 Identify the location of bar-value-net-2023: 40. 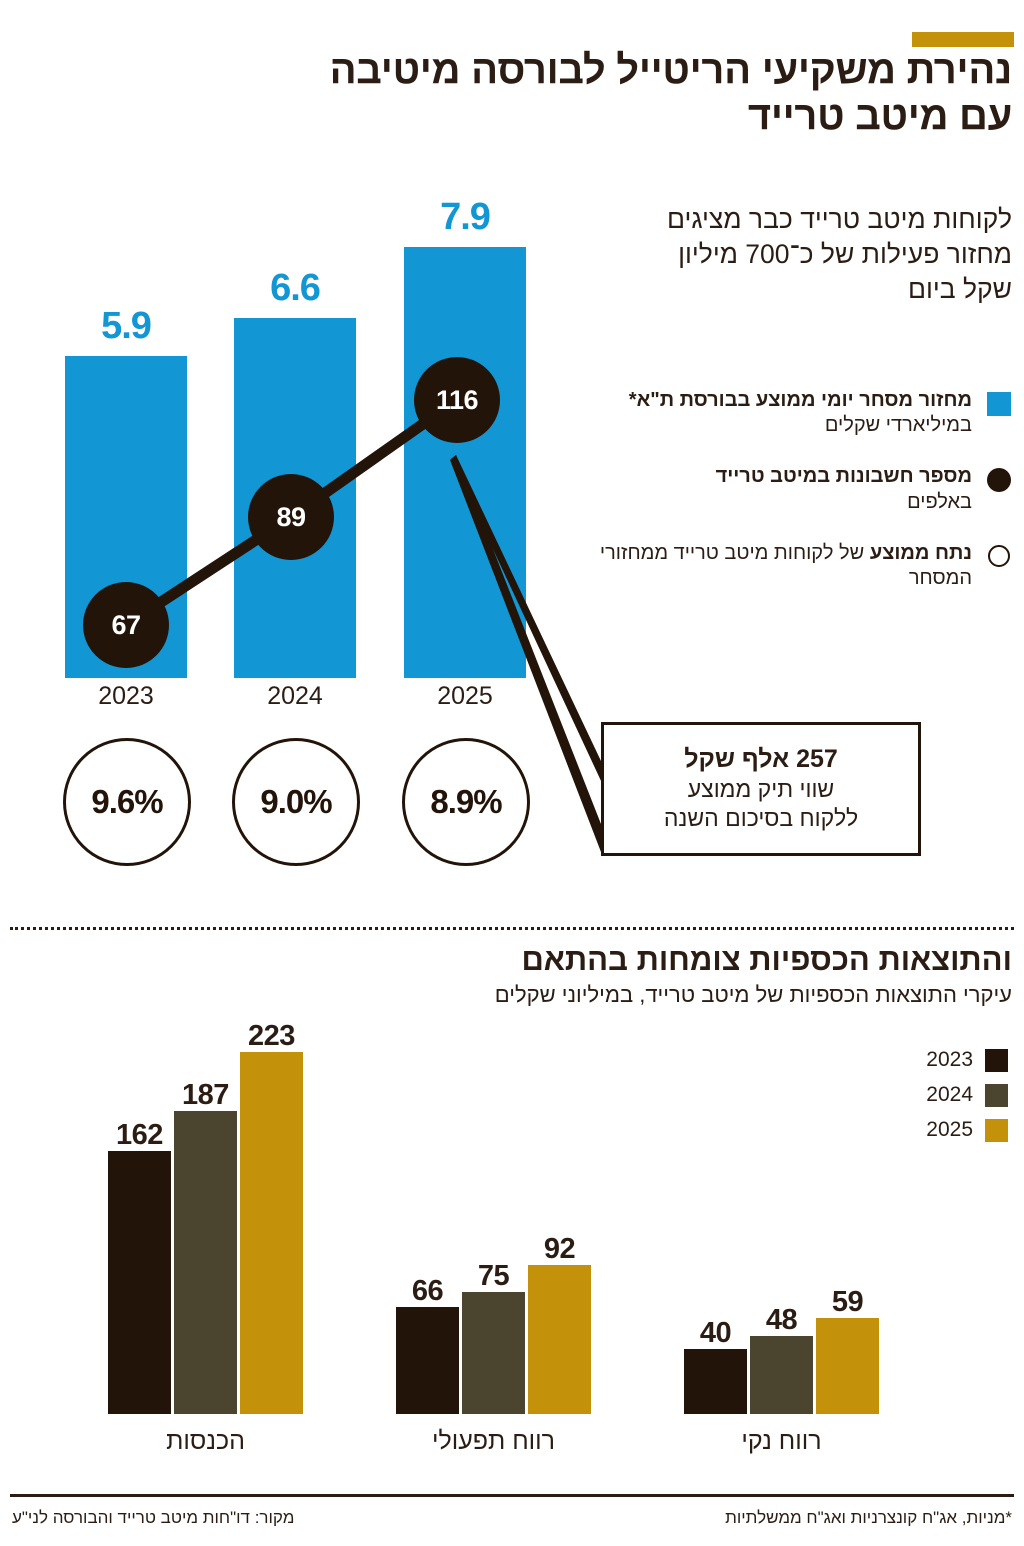
(715, 1333).